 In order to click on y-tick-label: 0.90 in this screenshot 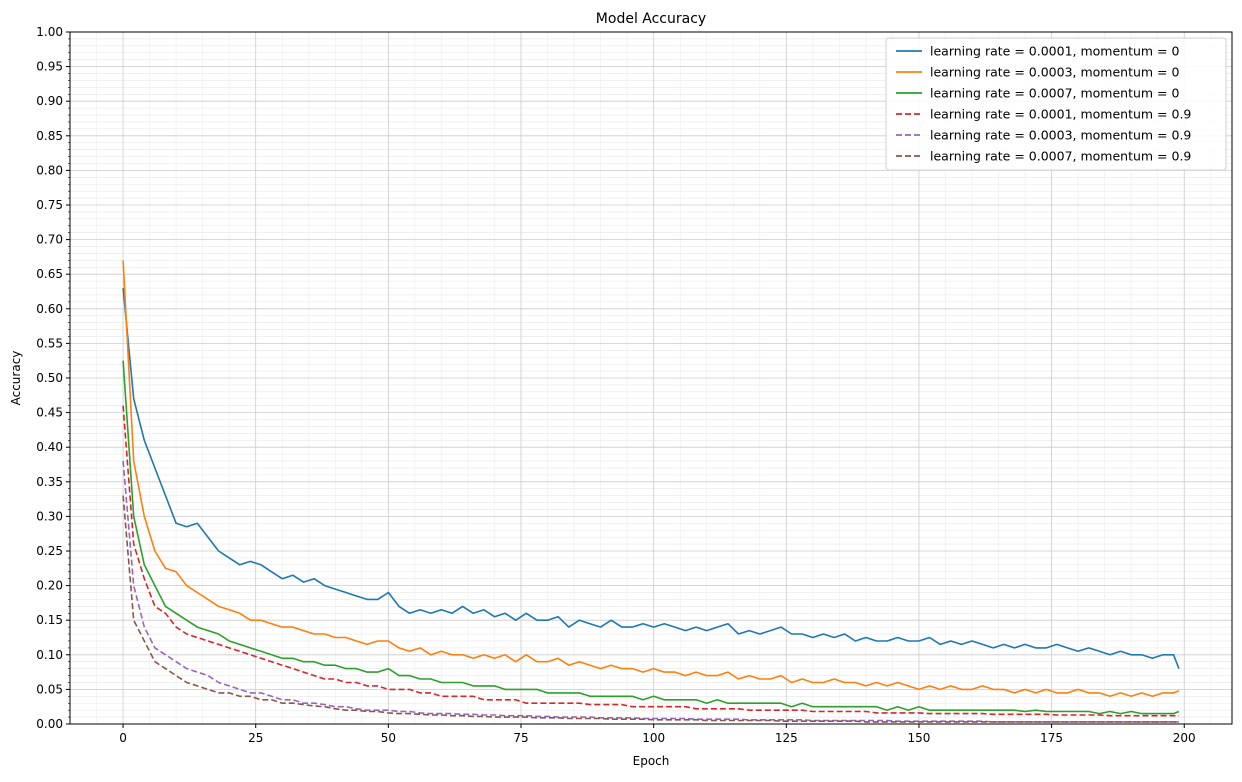, I will do `click(49, 101)`.